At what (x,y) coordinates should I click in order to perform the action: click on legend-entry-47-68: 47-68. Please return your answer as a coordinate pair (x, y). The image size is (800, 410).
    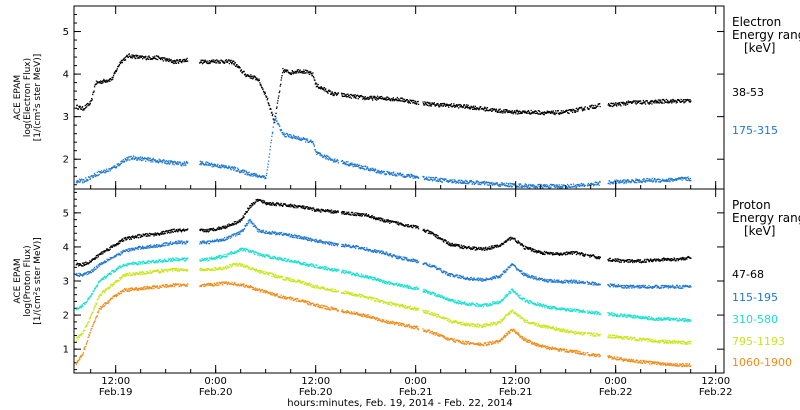
    Looking at the image, I should click on (748, 274).